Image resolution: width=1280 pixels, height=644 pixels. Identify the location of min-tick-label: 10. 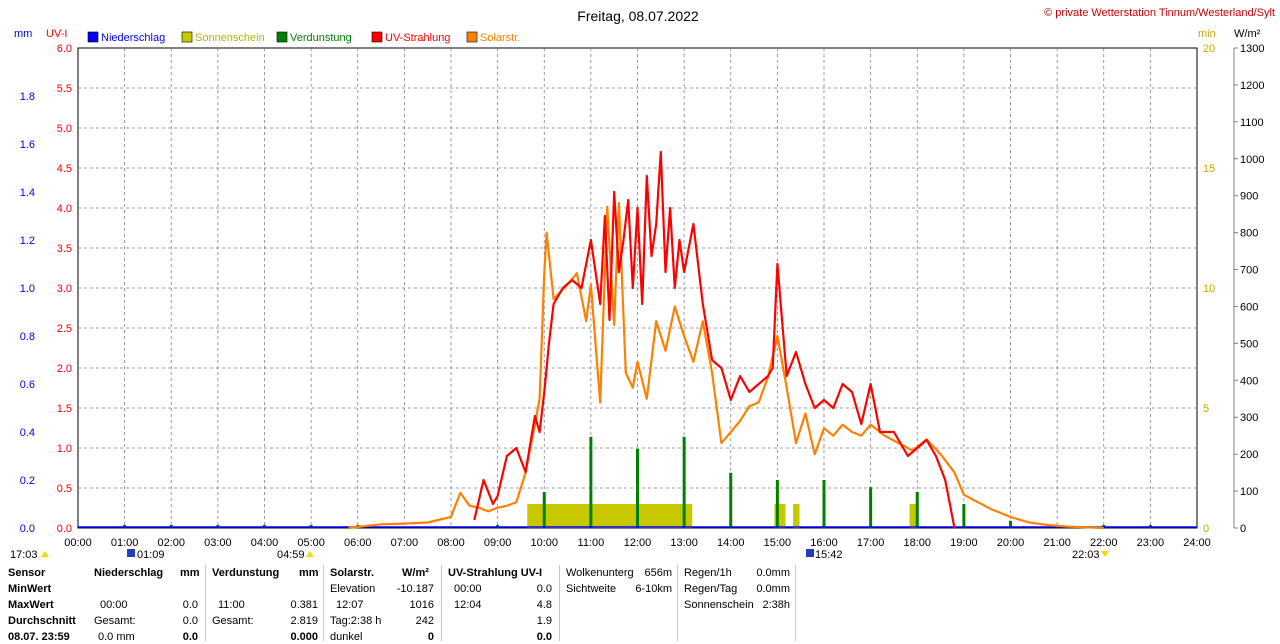
(1209, 289).